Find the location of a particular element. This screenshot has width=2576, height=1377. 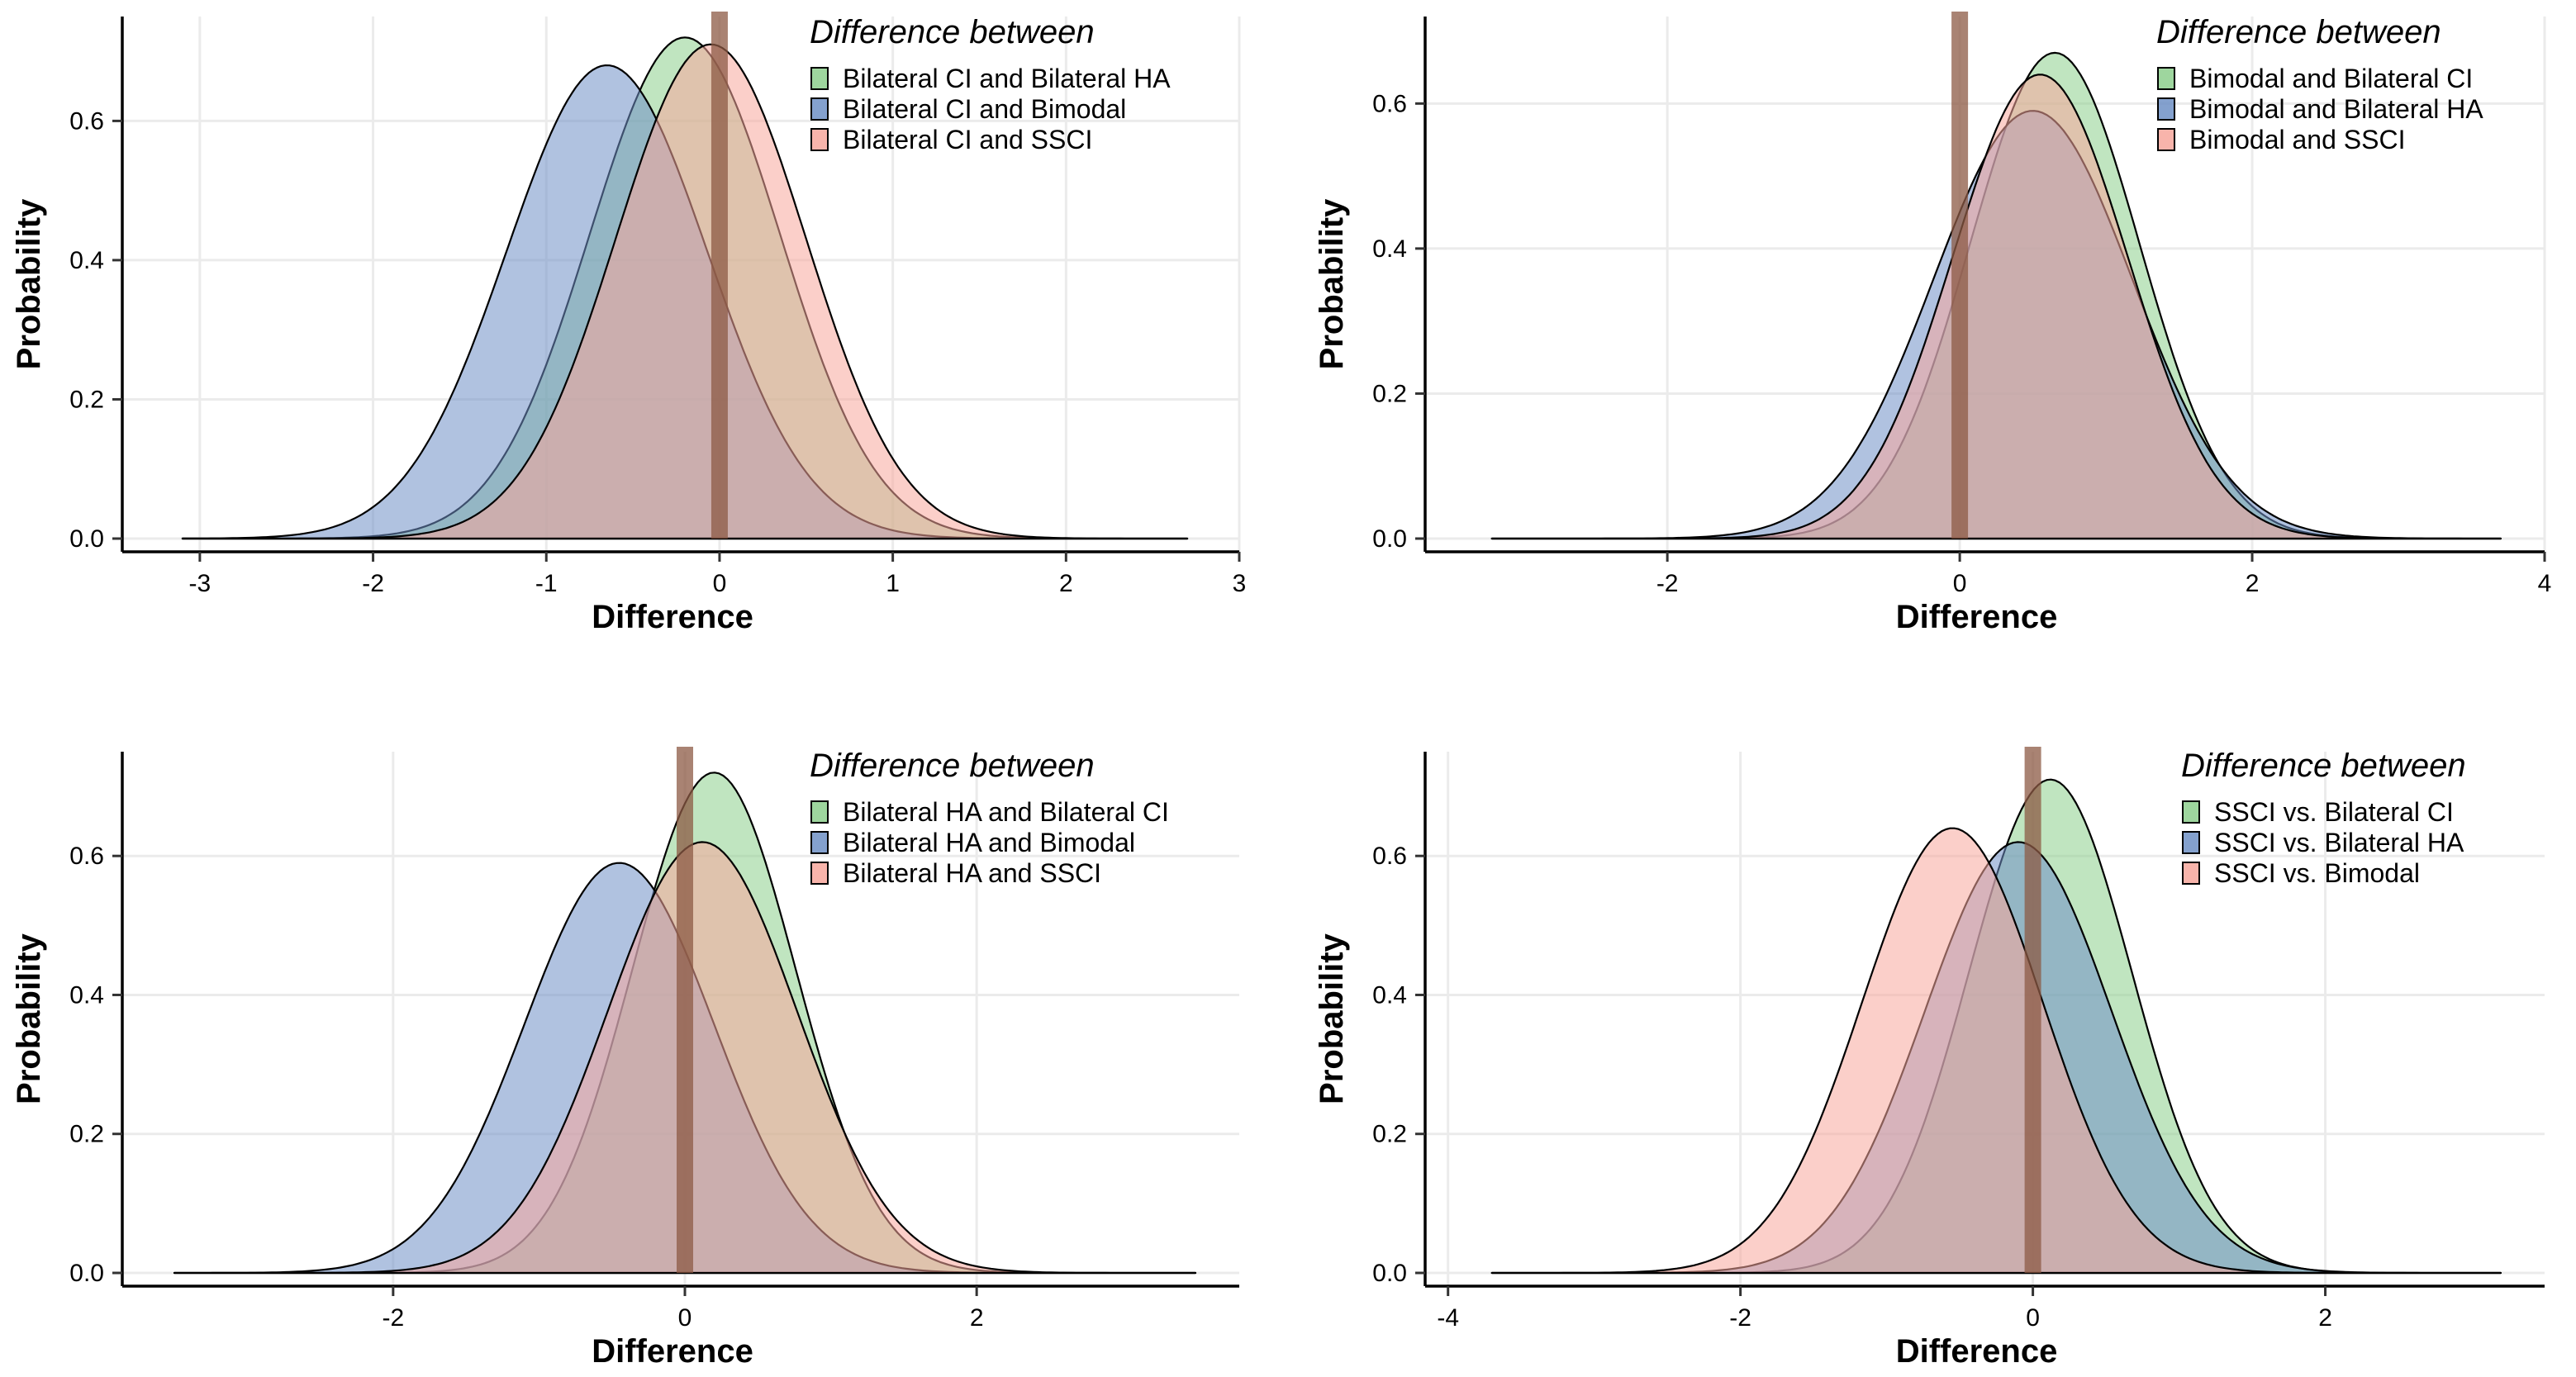

legend-label: SSCI vs. Bilateral CI is located at coordinates (2334, 812).